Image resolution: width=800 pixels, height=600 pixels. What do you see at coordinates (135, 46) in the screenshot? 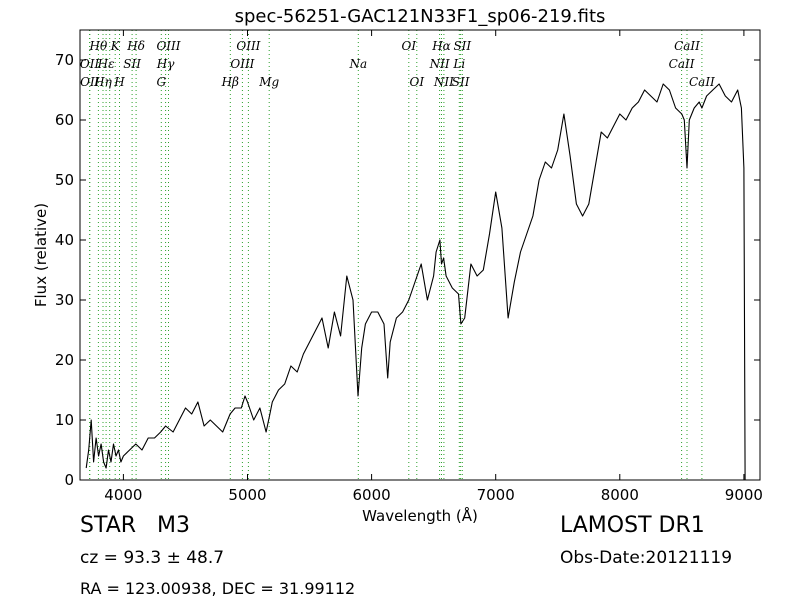
I see `line-label: Hδ` at bounding box center [135, 46].